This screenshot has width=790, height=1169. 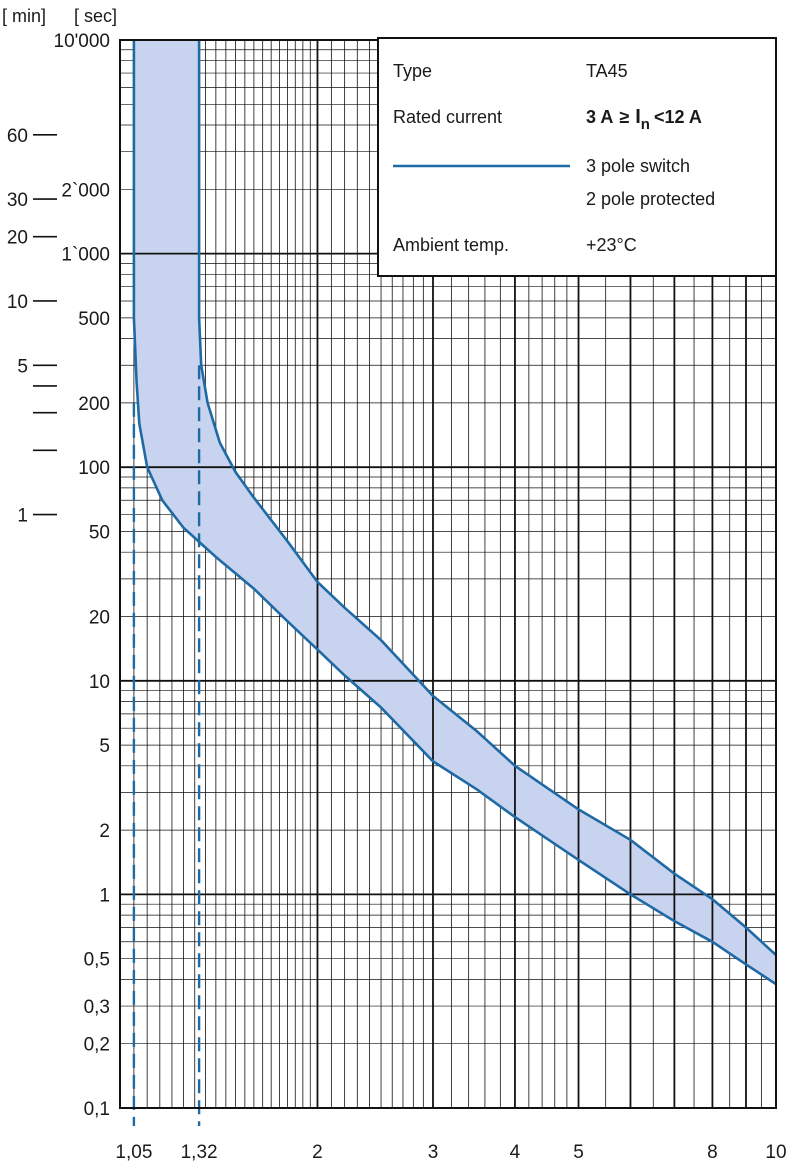 I want to click on y-tick-label-sec: 5, so click(x=104, y=746).